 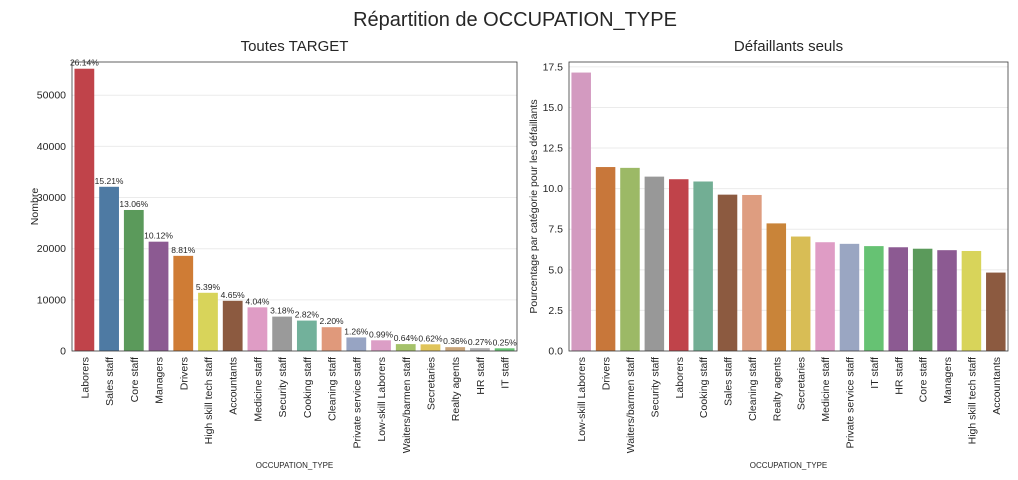 What do you see at coordinates (160, 380) in the screenshot?
I see `chart1-xtick-label: Managers` at bounding box center [160, 380].